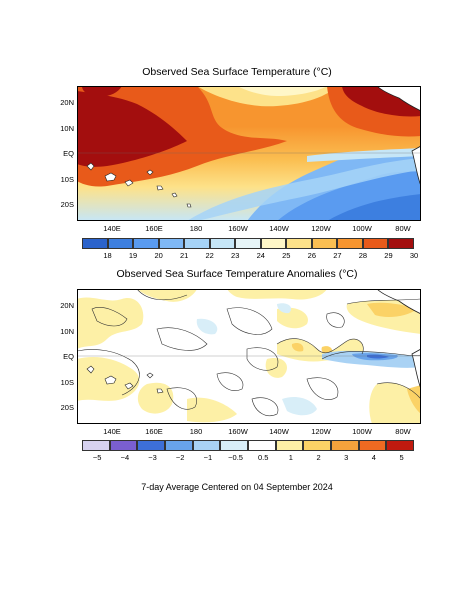 This screenshot has width=474, height=612. Describe the element at coordinates (286, 255) in the screenshot. I see `colorbar-tick-label: 25` at that location.